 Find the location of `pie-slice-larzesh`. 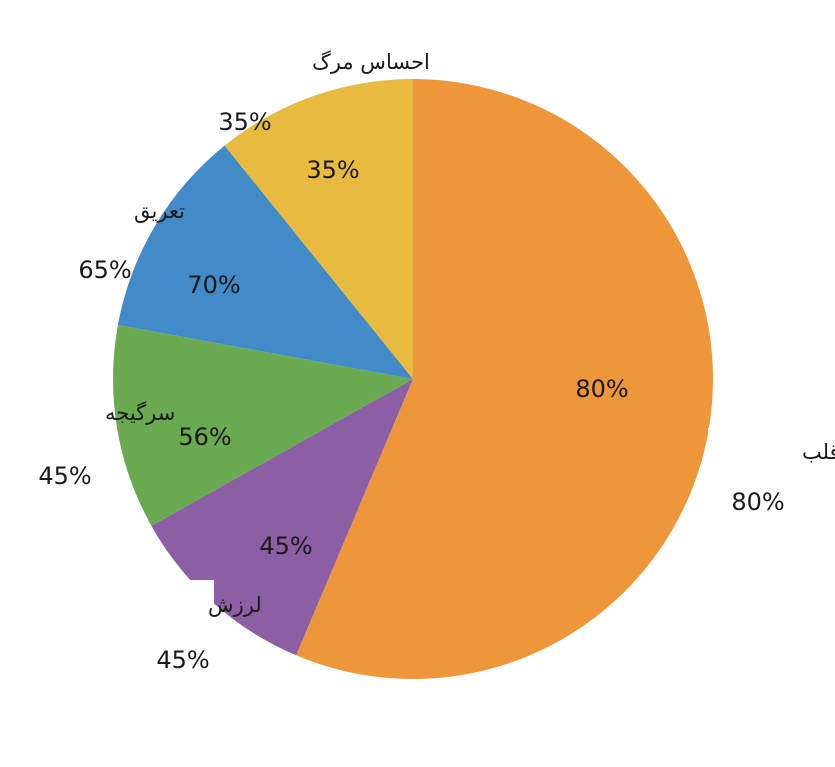

pie-slice-larzesh is located at coordinates (282, 517).